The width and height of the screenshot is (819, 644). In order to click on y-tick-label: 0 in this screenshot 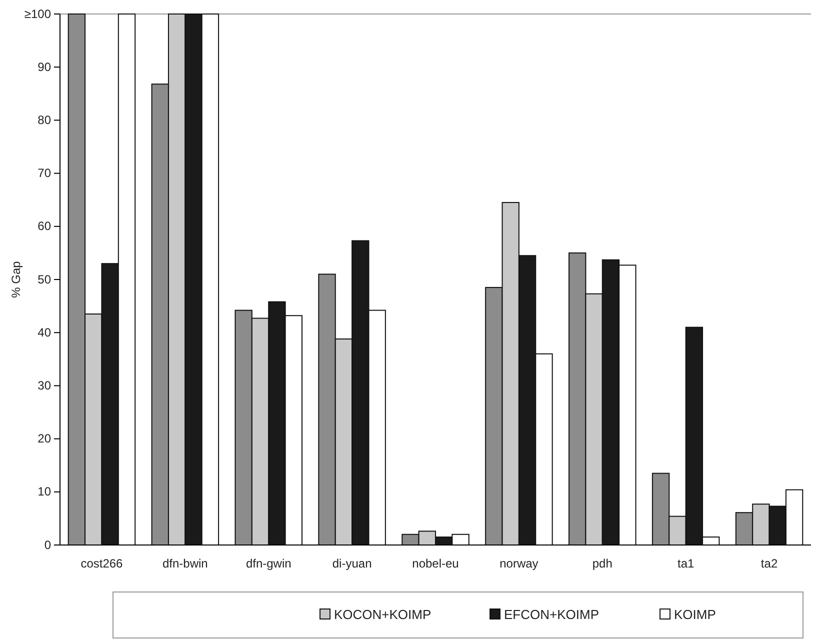, I will do `click(48, 545)`.